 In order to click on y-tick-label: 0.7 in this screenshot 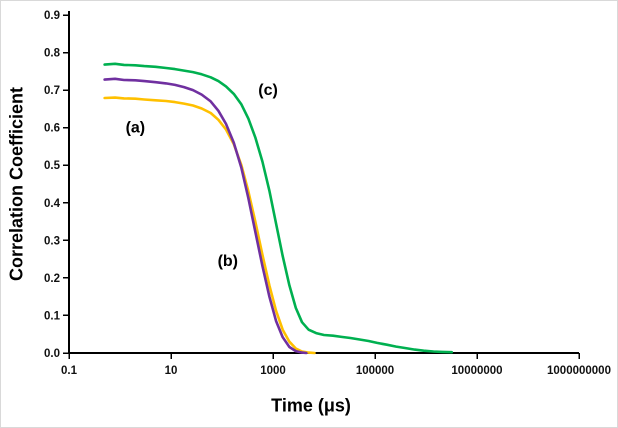, I will do `click(52, 91)`.